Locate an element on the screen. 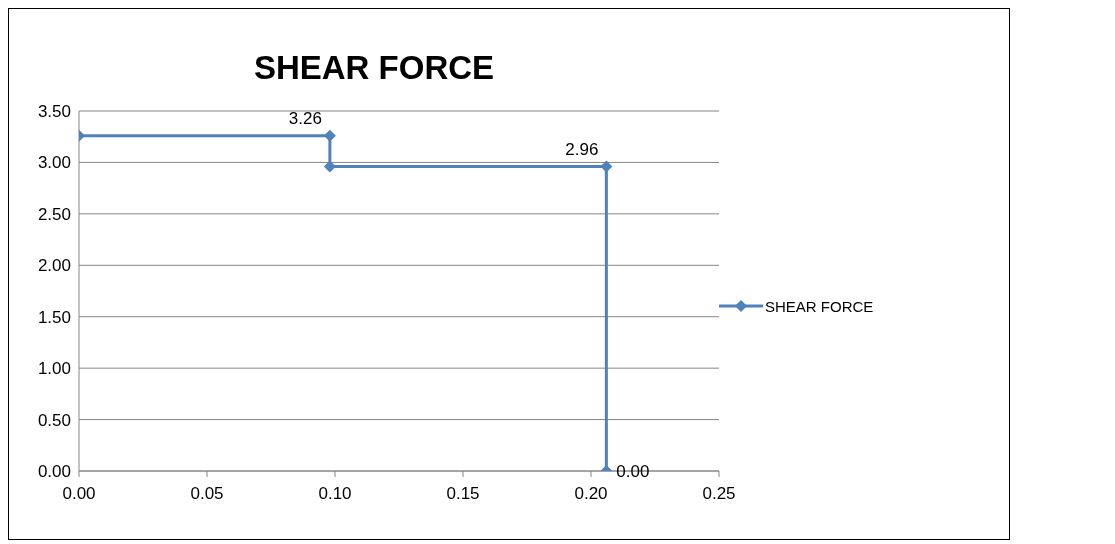 This screenshot has width=1115, height=544. data-label: 3.26 is located at coordinates (305, 118).